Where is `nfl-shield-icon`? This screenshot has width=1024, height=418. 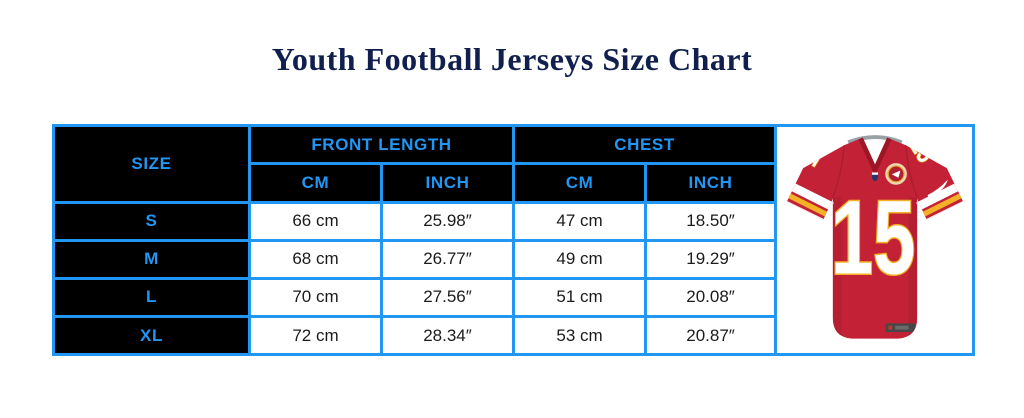
nfl-shield-icon is located at coordinates (874, 177).